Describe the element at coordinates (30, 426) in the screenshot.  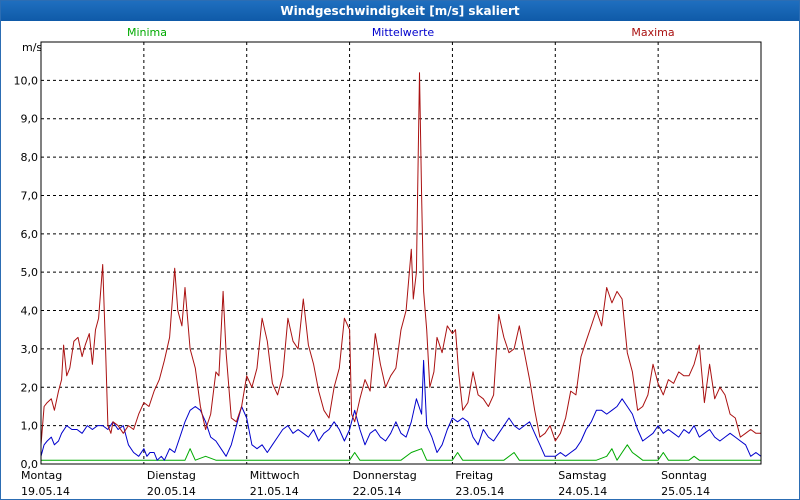
I see `y-tick-label: 1,0` at that location.